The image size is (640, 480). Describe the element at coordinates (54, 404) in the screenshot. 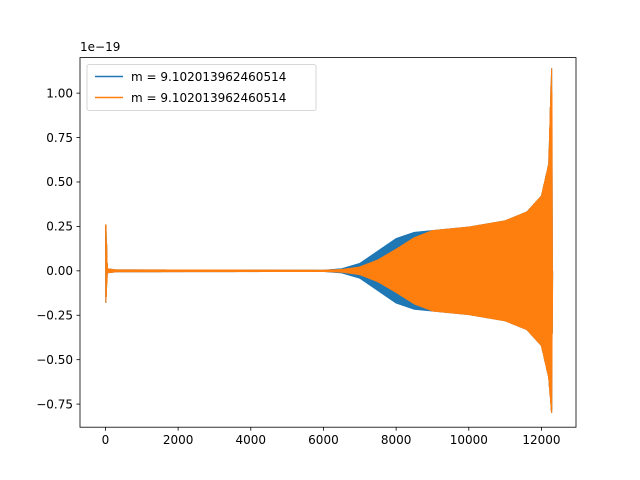

I see `y-tick-label: −0.75` at that location.